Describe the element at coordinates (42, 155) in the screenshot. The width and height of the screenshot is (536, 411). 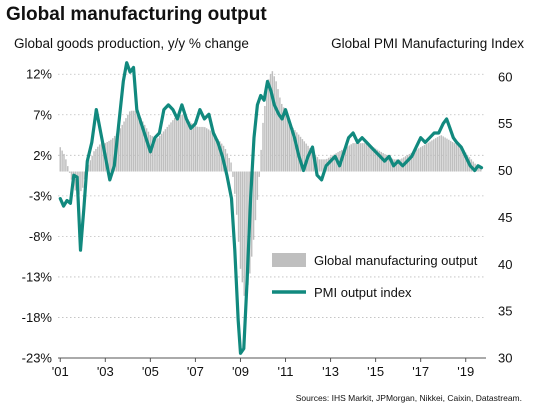
I see `left-tick-label: 2%` at that location.